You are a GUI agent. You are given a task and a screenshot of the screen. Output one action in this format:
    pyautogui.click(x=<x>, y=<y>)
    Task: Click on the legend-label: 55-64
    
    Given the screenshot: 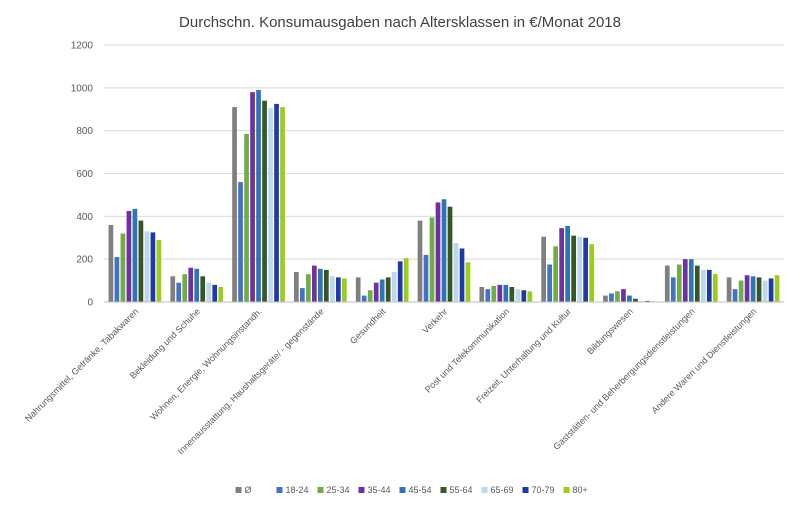 What is the action you would take?
    pyautogui.click(x=461, y=490)
    